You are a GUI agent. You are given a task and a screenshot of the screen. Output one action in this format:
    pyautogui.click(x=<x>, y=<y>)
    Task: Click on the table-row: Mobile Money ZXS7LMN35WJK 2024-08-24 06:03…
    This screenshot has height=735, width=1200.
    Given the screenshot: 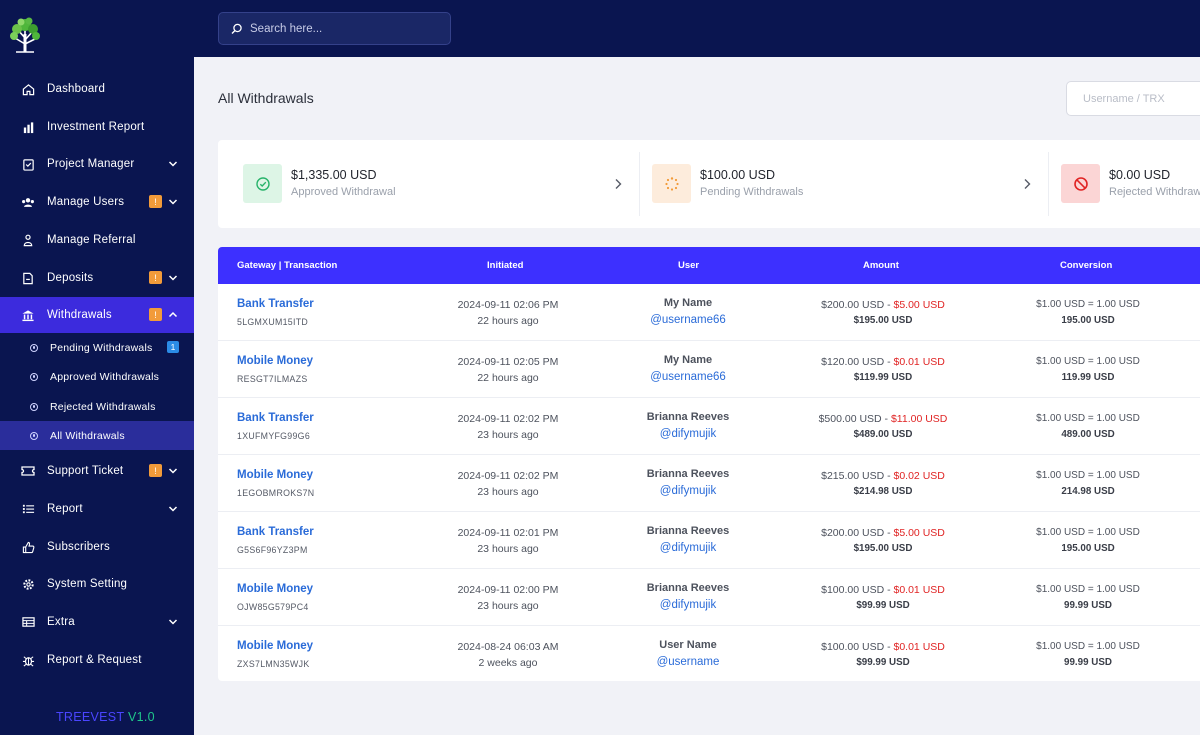 What is the action you would take?
    pyautogui.click(x=709, y=653)
    